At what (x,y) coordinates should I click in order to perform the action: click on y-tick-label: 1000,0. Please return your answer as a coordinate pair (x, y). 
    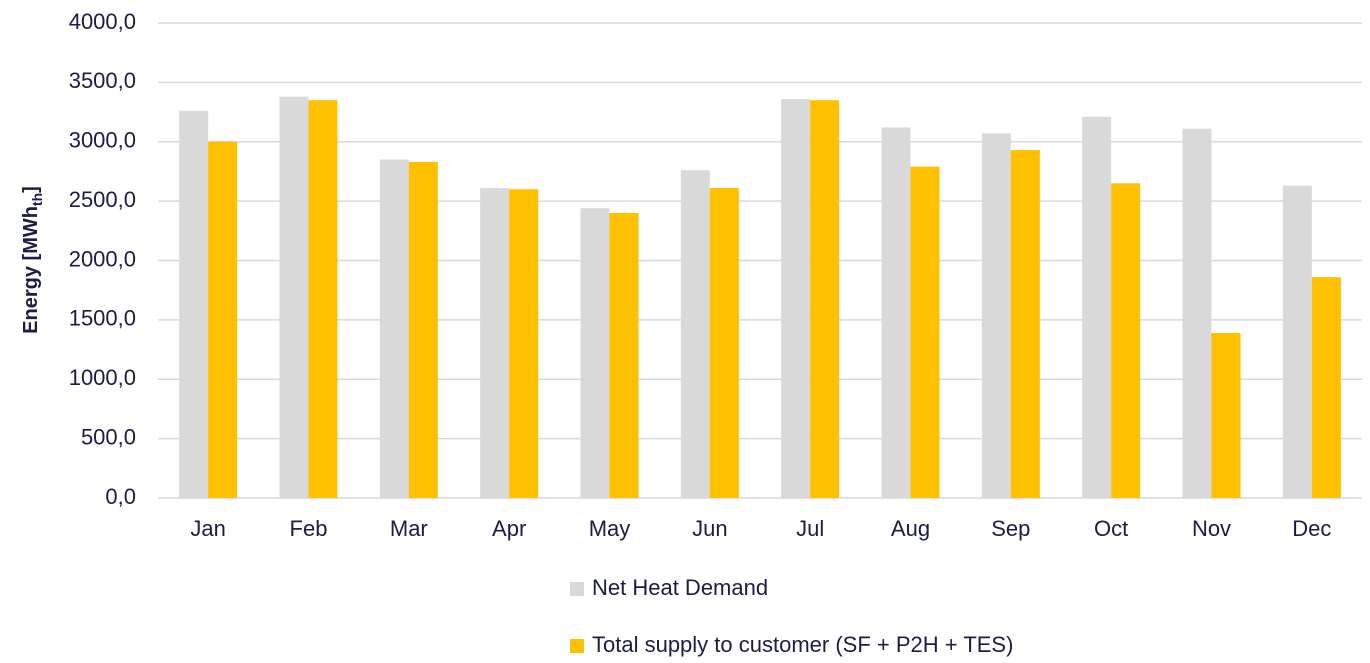
    Looking at the image, I should click on (102, 377).